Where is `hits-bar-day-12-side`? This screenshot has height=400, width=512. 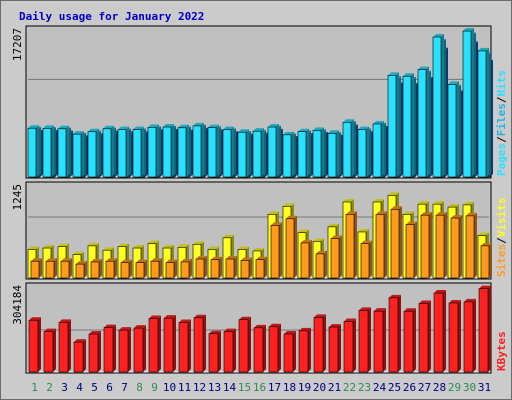 hits-bar-day-12-side is located at coordinates (202, 149).